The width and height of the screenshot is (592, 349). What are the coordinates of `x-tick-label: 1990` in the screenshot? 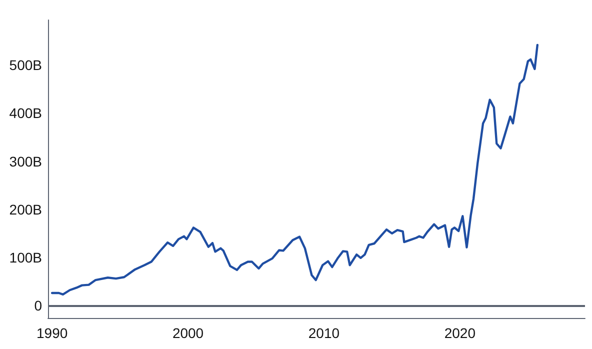 It's located at (52, 333).